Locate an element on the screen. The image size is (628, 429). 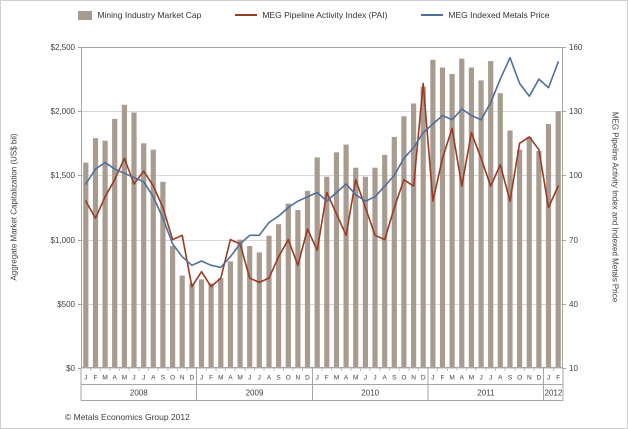
svg-text: 70 is located at coordinates (573, 240).